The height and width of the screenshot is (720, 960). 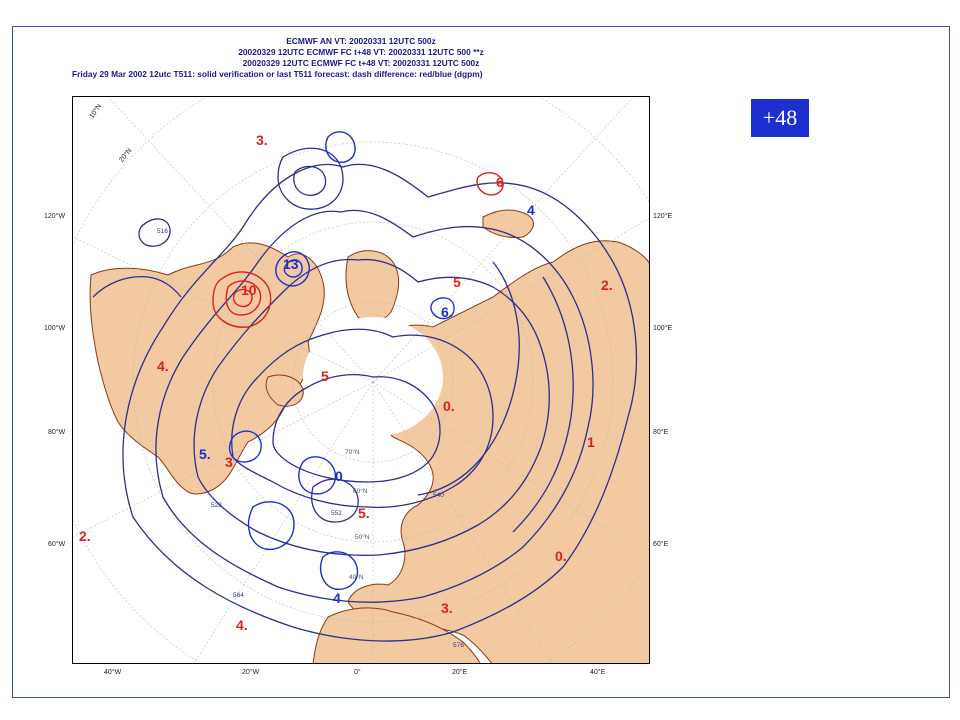 What do you see at coordinates (238, 595) in the screenshot?
I see `contour-label-5: 564` at bounding box center [238, 595].